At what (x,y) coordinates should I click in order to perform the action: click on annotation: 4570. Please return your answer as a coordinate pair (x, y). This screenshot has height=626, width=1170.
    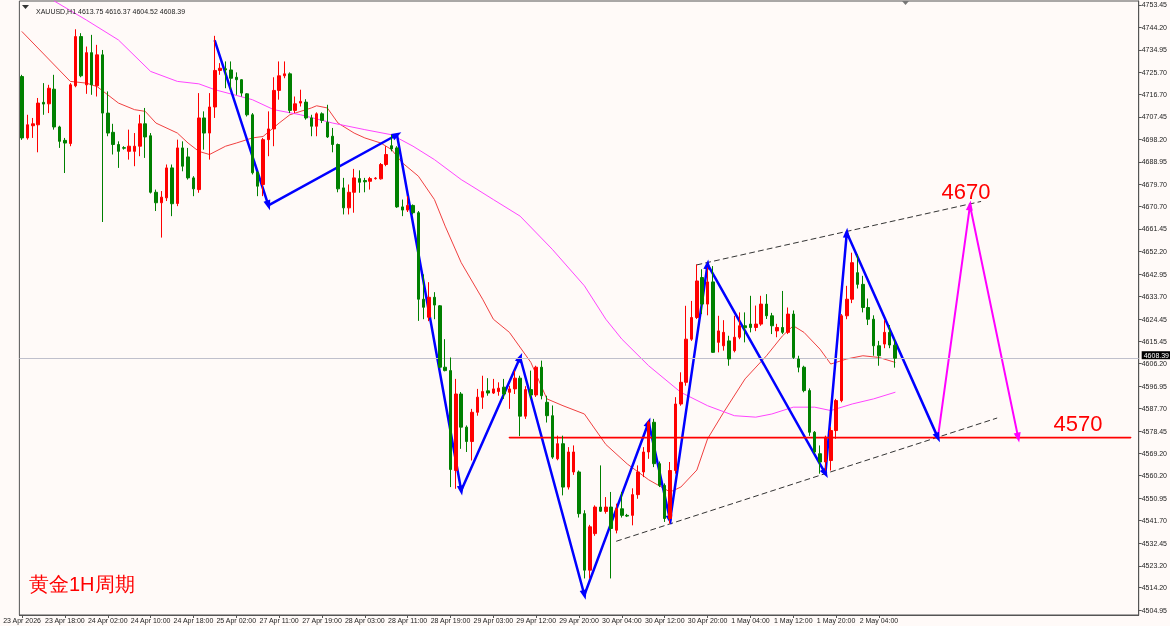
    Looking at the image, I should click on (1078, 424).